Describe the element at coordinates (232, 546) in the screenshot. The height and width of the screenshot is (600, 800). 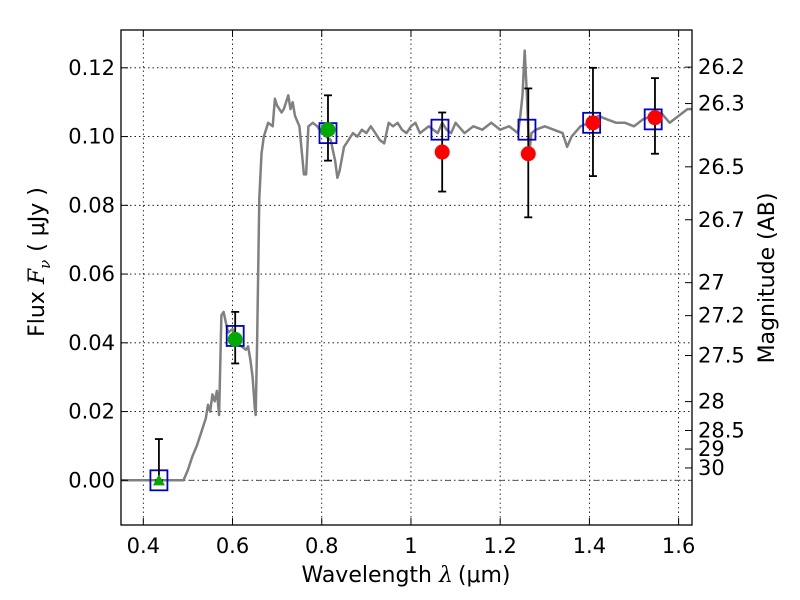
I see `x-tick-label: 0.6` at that location.